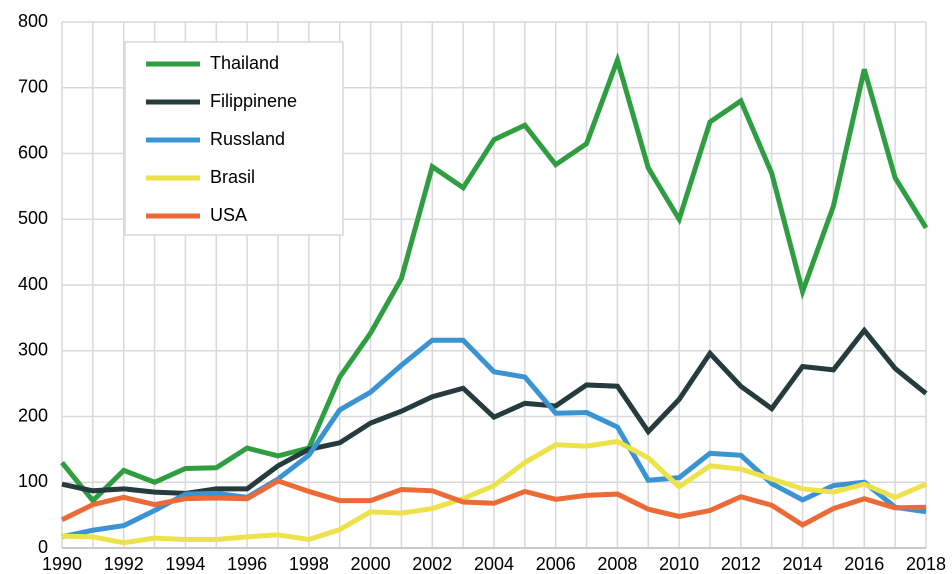  Describe the element at coordinates (371, 564) in the screenshot. I see `x-tick-label: 2000` at that location.